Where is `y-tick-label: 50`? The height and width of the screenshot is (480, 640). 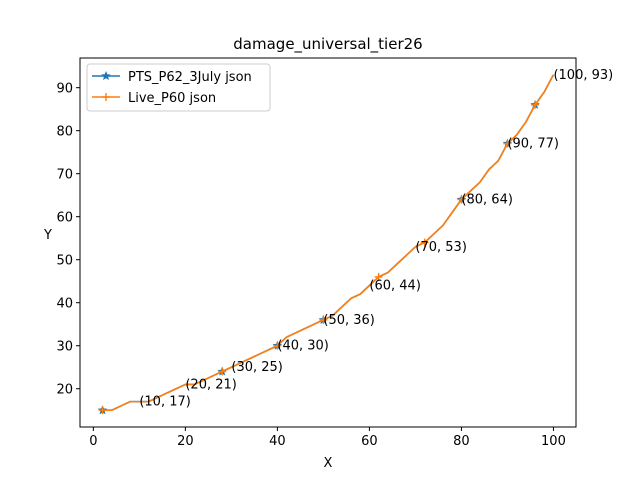
y-tick-label: 50 is located at coordinates (64, 261).